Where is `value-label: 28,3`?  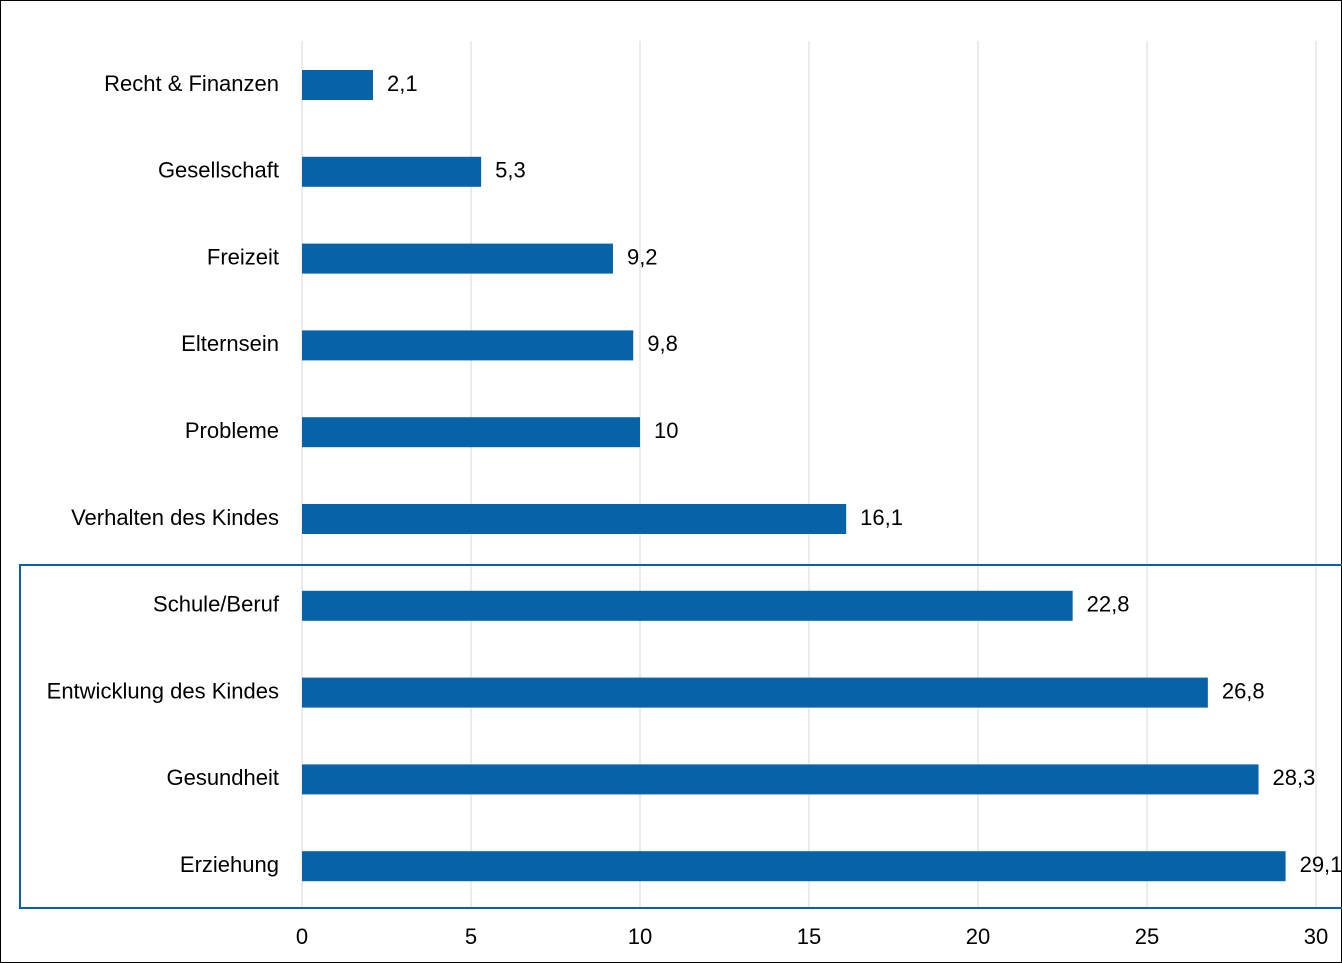 value-label: 28,3 is located at coordinates (1294, 777).